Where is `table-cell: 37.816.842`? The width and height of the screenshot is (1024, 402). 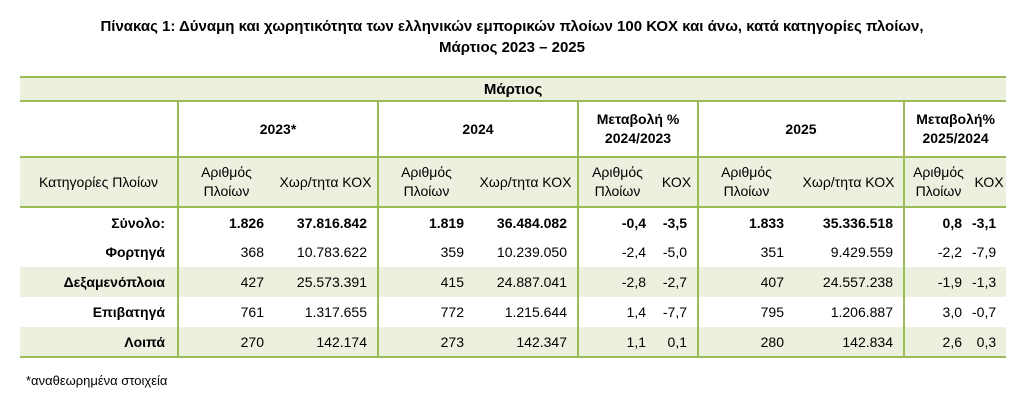 table-cell: 37.816.842 is located at coordinates (331, 222).